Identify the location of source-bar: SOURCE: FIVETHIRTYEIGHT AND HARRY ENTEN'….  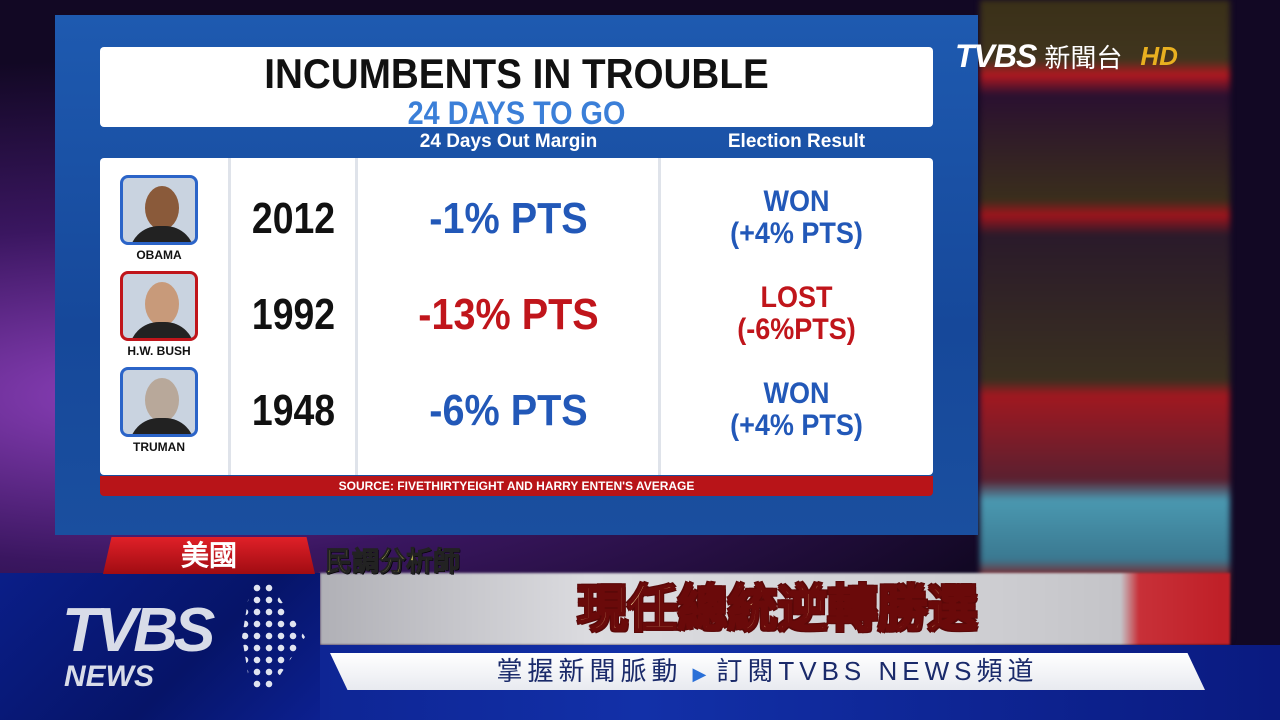
(516, 486).